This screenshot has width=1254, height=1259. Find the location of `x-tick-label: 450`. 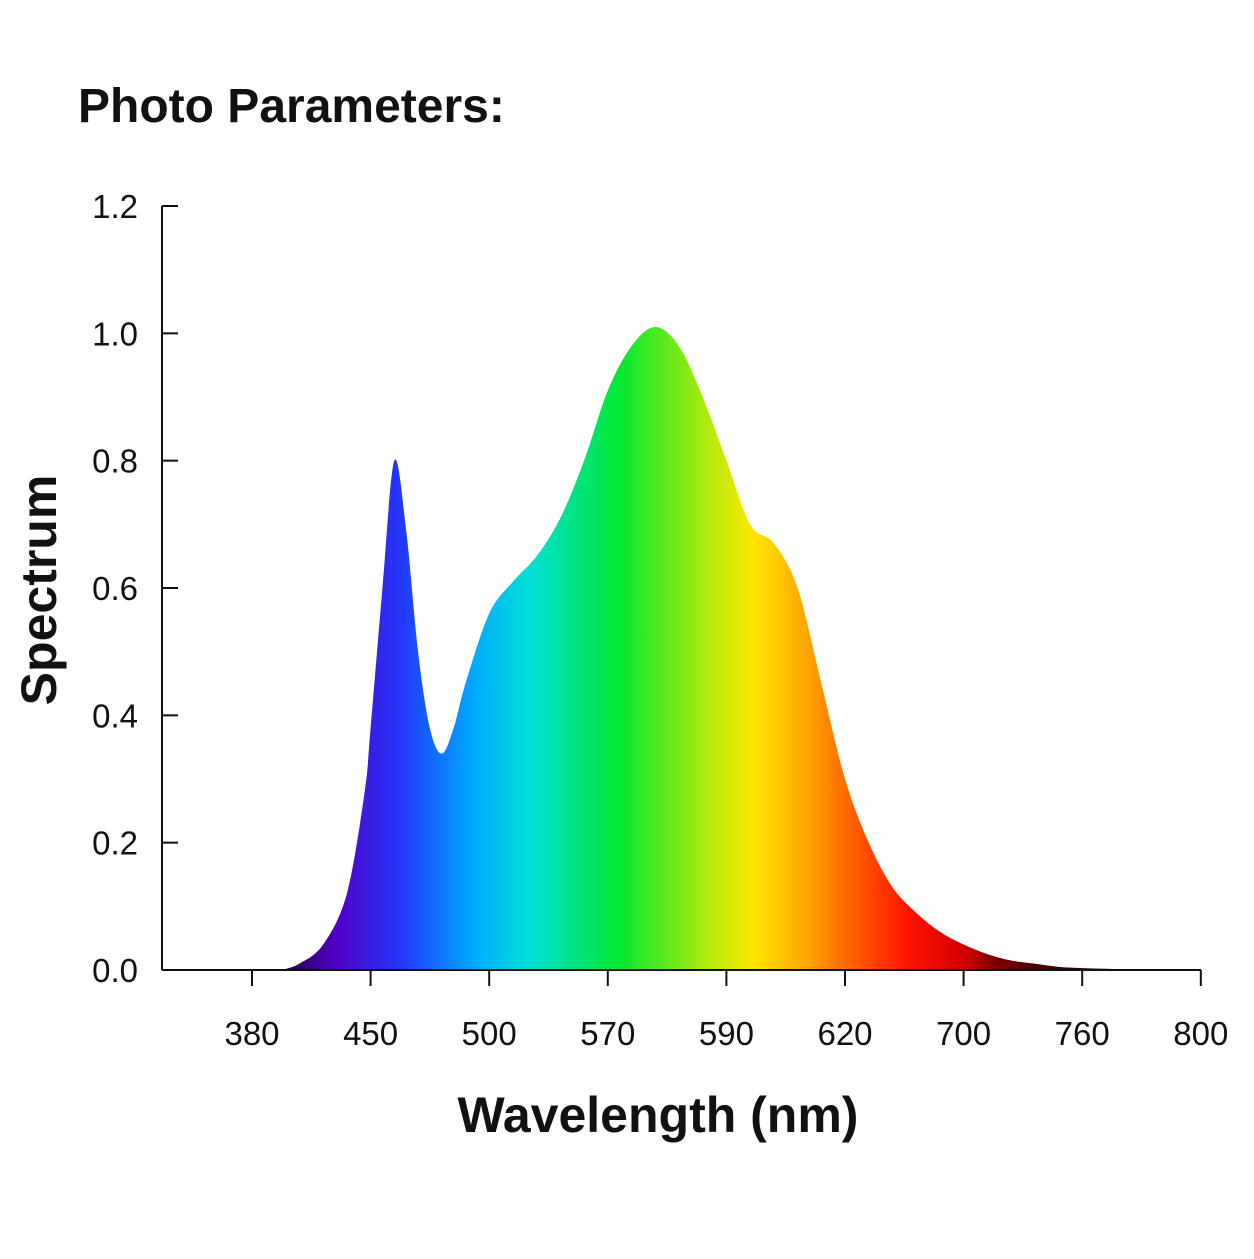

x-tick-label: 450 is located at coordinates (370, 1033).